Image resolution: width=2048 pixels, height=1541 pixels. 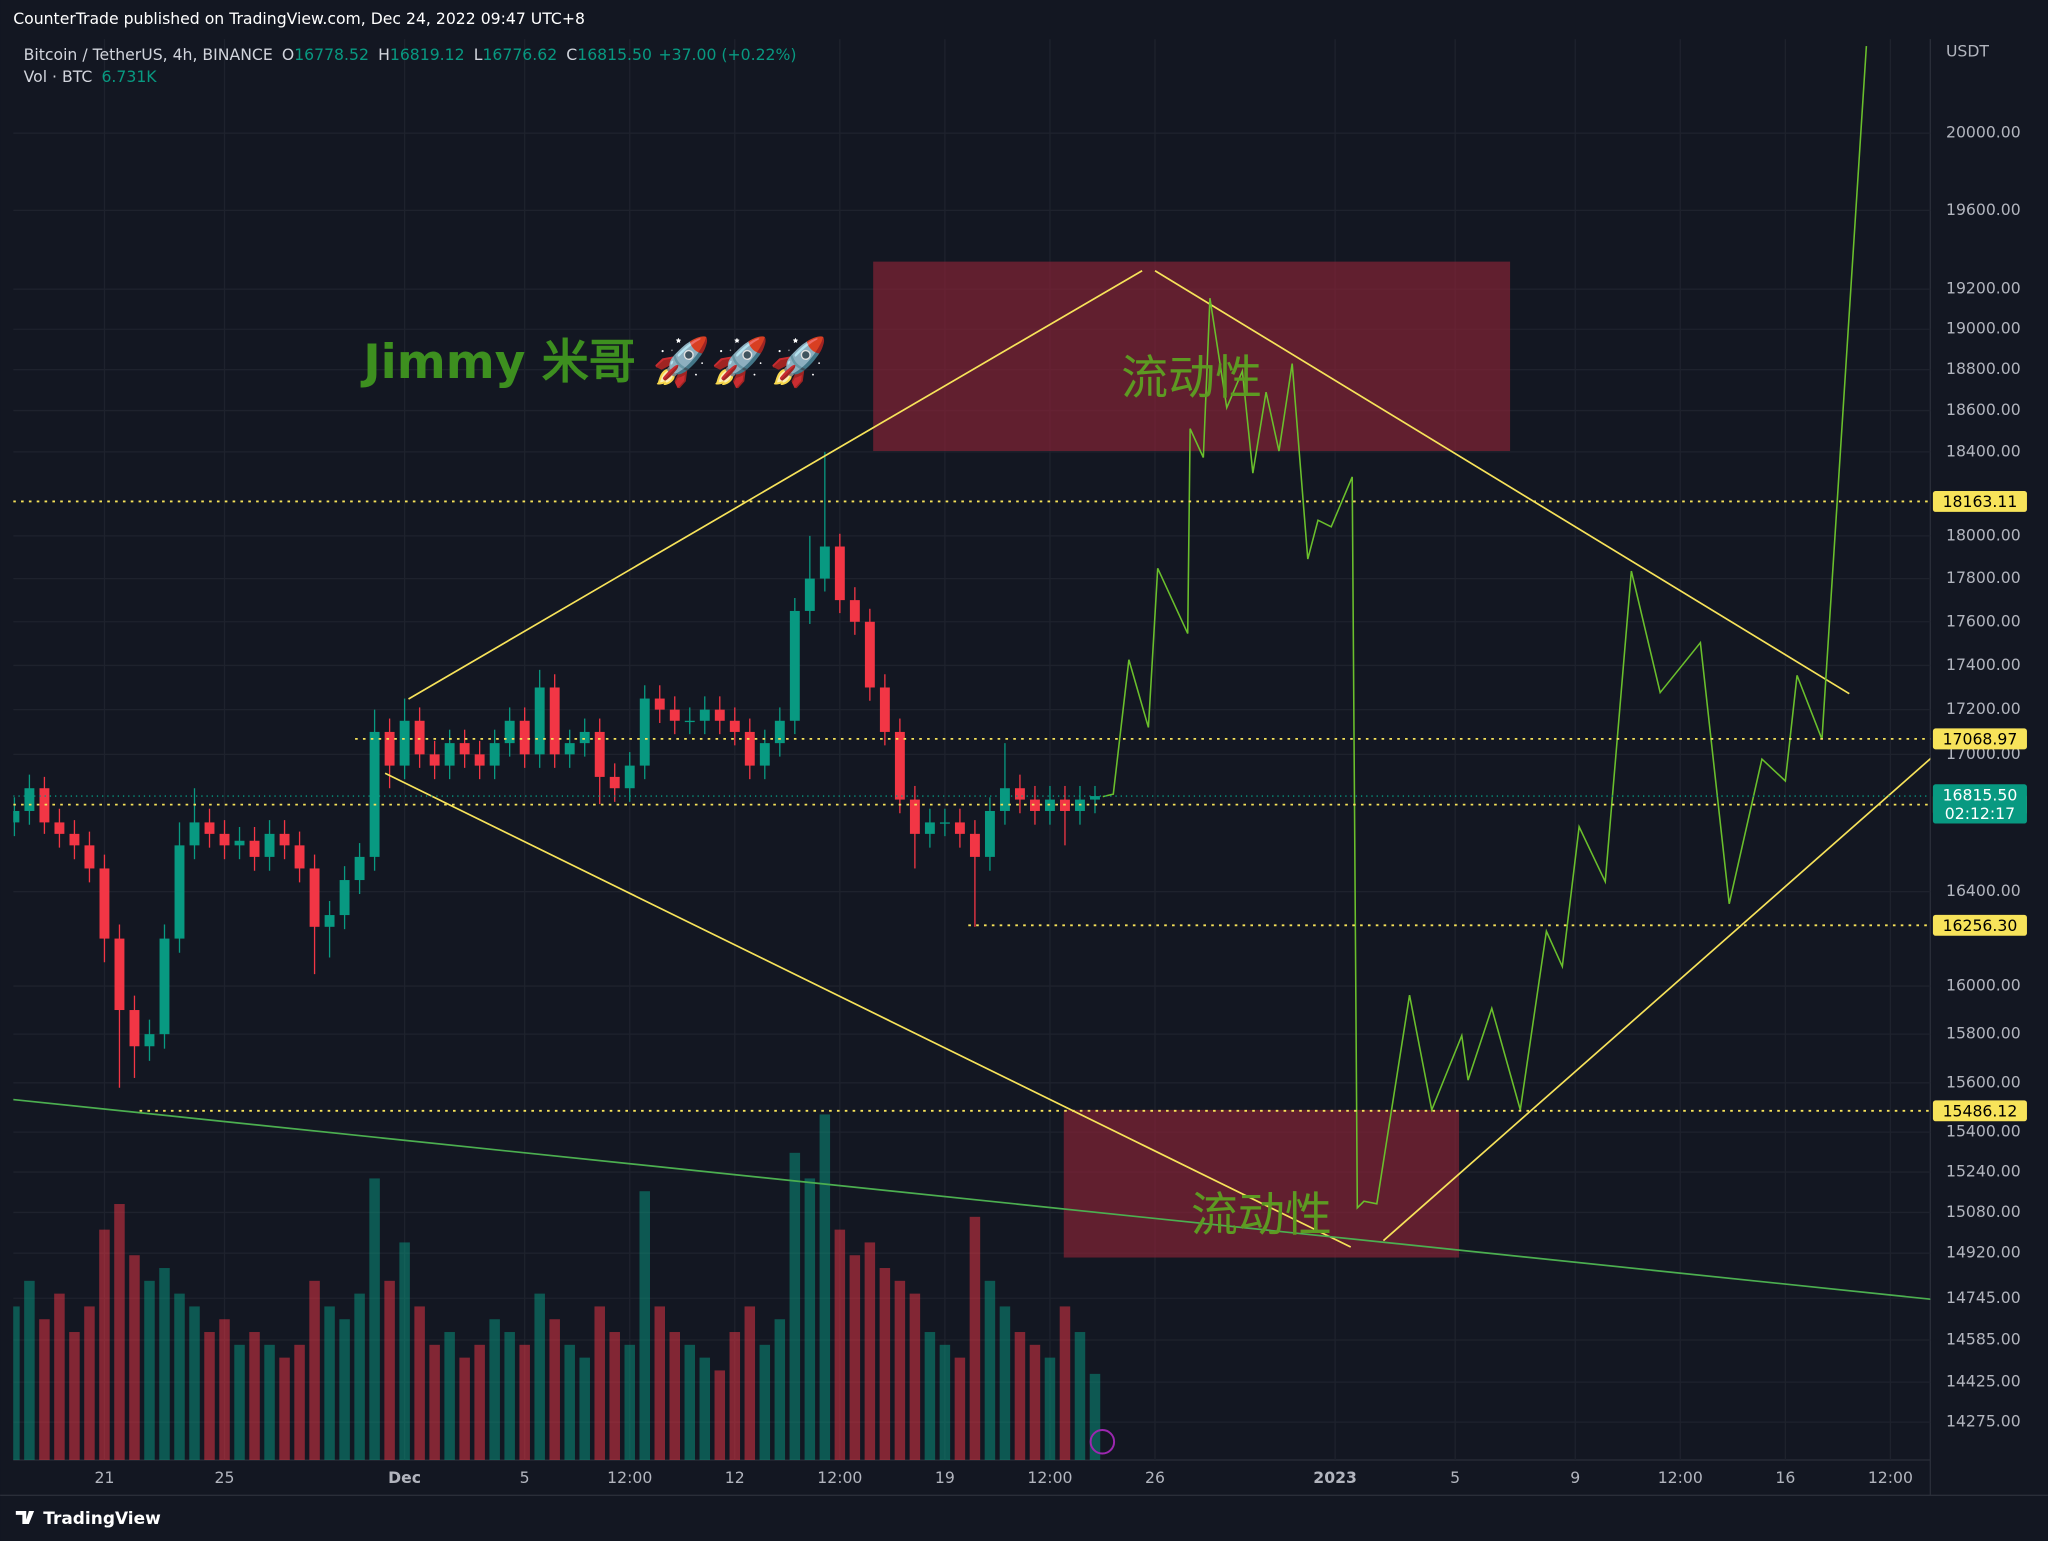 What do you see at coordinates (593, 362) in the screenshot?
I see `idea-title: Jimmy 米哥 🚀🚀🚀` at bounding box center [593, 362].